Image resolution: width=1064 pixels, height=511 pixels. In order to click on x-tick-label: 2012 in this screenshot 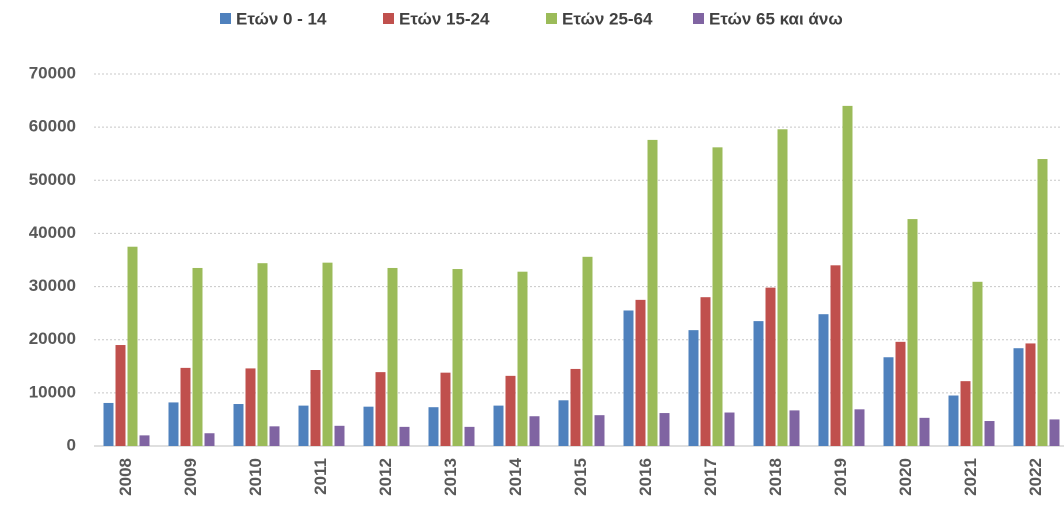, I will do `click(385, 477)`.